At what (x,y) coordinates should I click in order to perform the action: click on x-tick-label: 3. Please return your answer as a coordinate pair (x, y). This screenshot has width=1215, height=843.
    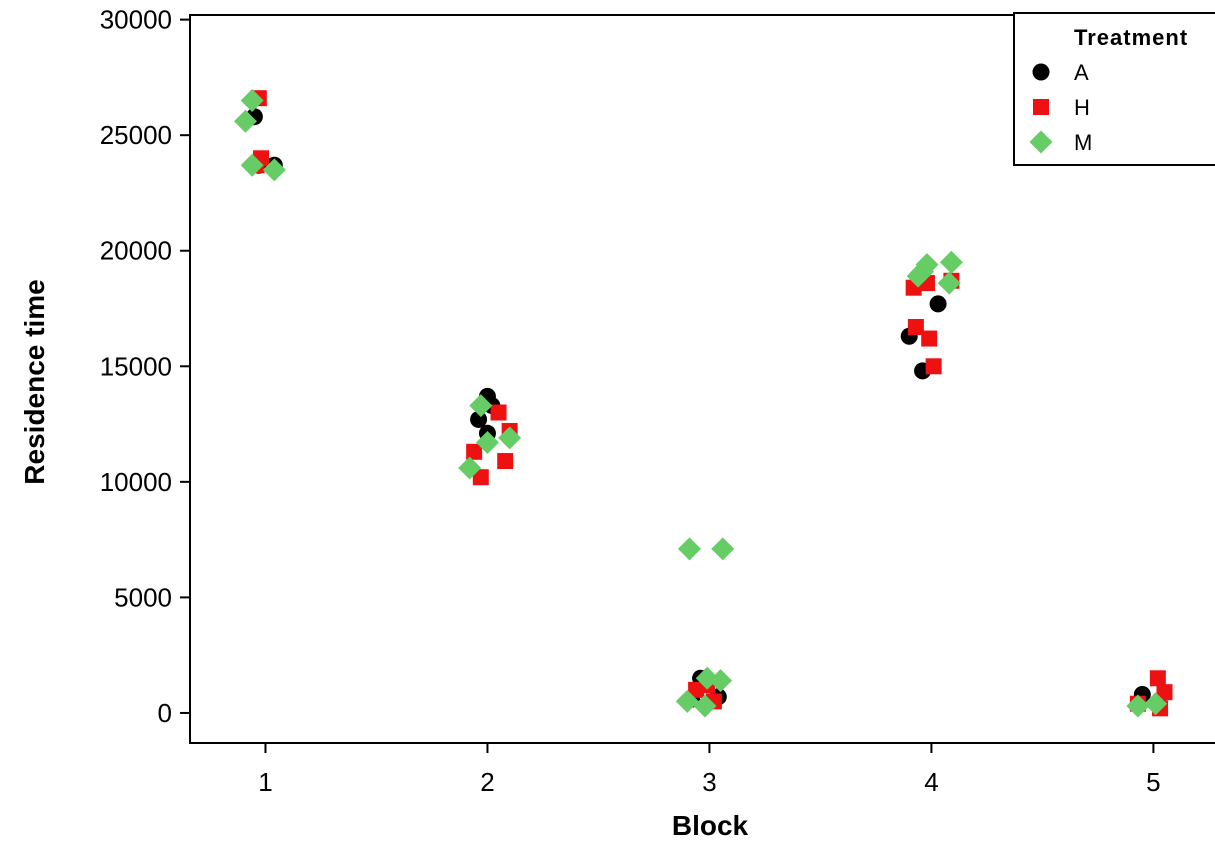
    Looking at the image, I should click on (709, 782).